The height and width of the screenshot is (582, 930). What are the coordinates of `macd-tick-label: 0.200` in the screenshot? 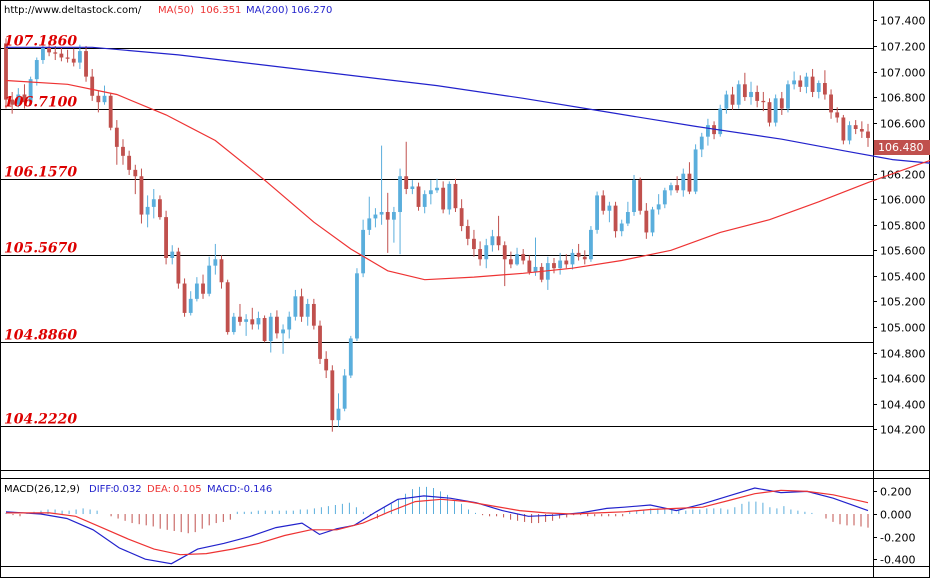 It's located at (896, 492).